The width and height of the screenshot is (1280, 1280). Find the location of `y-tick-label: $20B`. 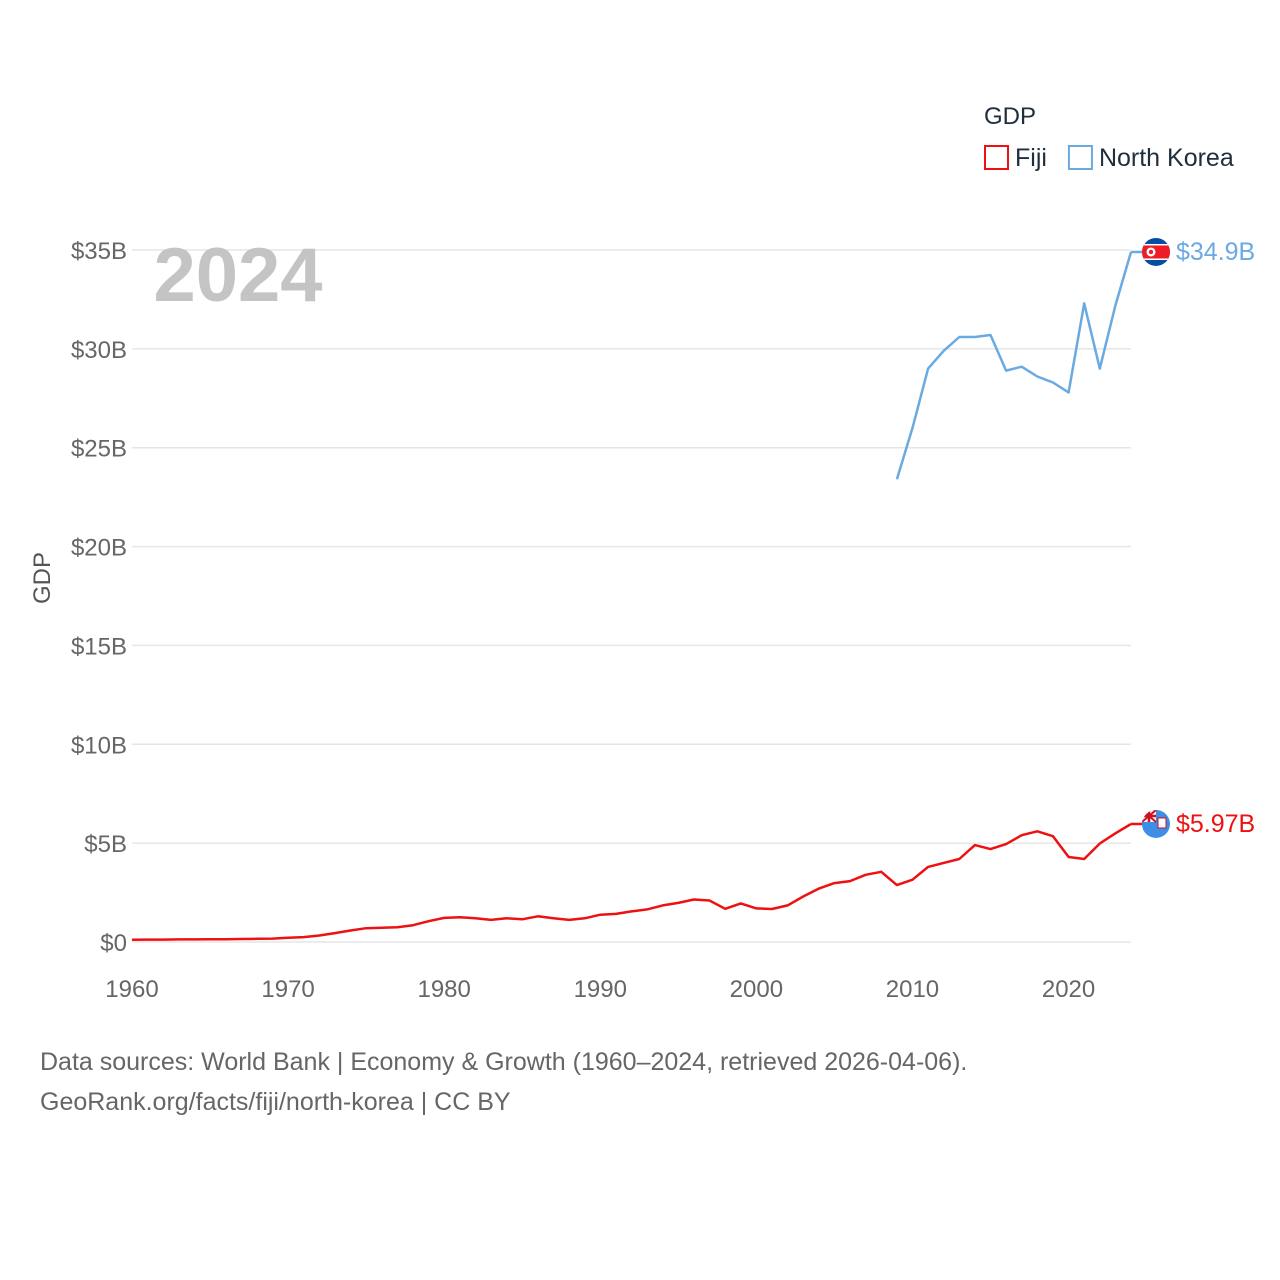

y-tick-label: $20B is located at coordinates (99, 548).